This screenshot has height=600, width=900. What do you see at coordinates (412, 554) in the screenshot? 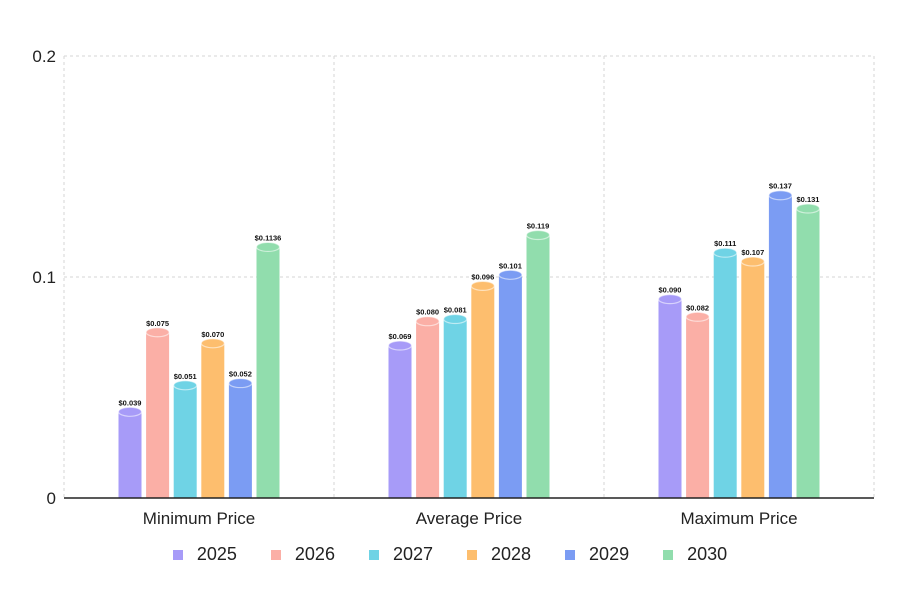
I see `legend-label: 2027` at bounding box center [412, 554].